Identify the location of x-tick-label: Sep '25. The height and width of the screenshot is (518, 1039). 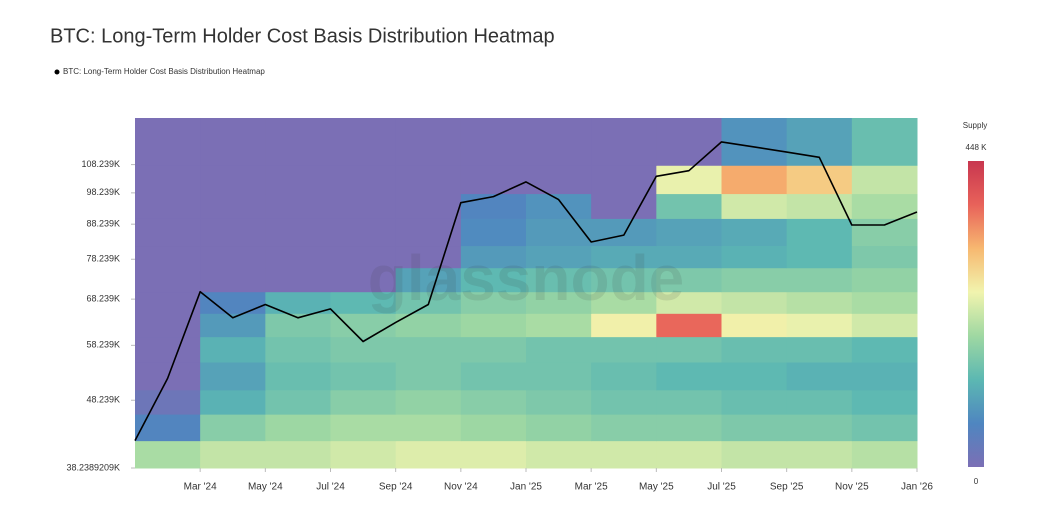
(787, 487).